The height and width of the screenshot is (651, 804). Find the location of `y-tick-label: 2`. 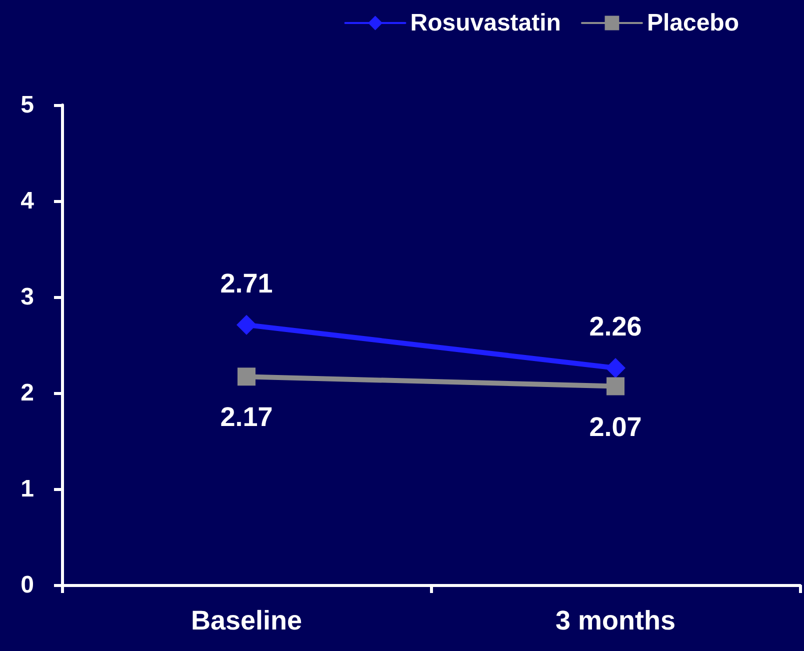

y-tick-label: 2 is located at coordinates (27, 393).